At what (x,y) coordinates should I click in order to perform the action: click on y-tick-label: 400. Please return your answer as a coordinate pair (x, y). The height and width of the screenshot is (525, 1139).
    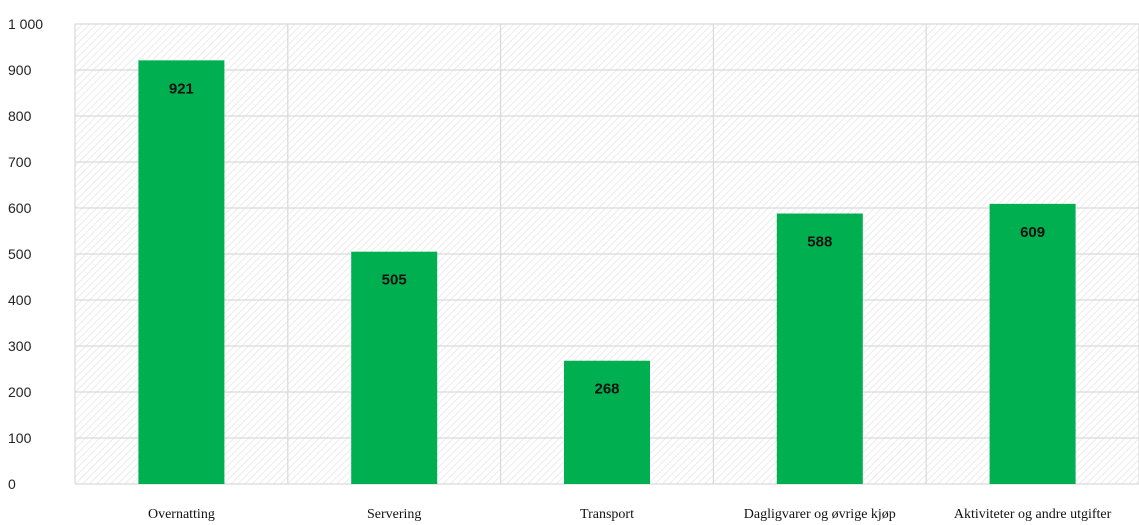
    Looking at the image, I should click on (20, 300).